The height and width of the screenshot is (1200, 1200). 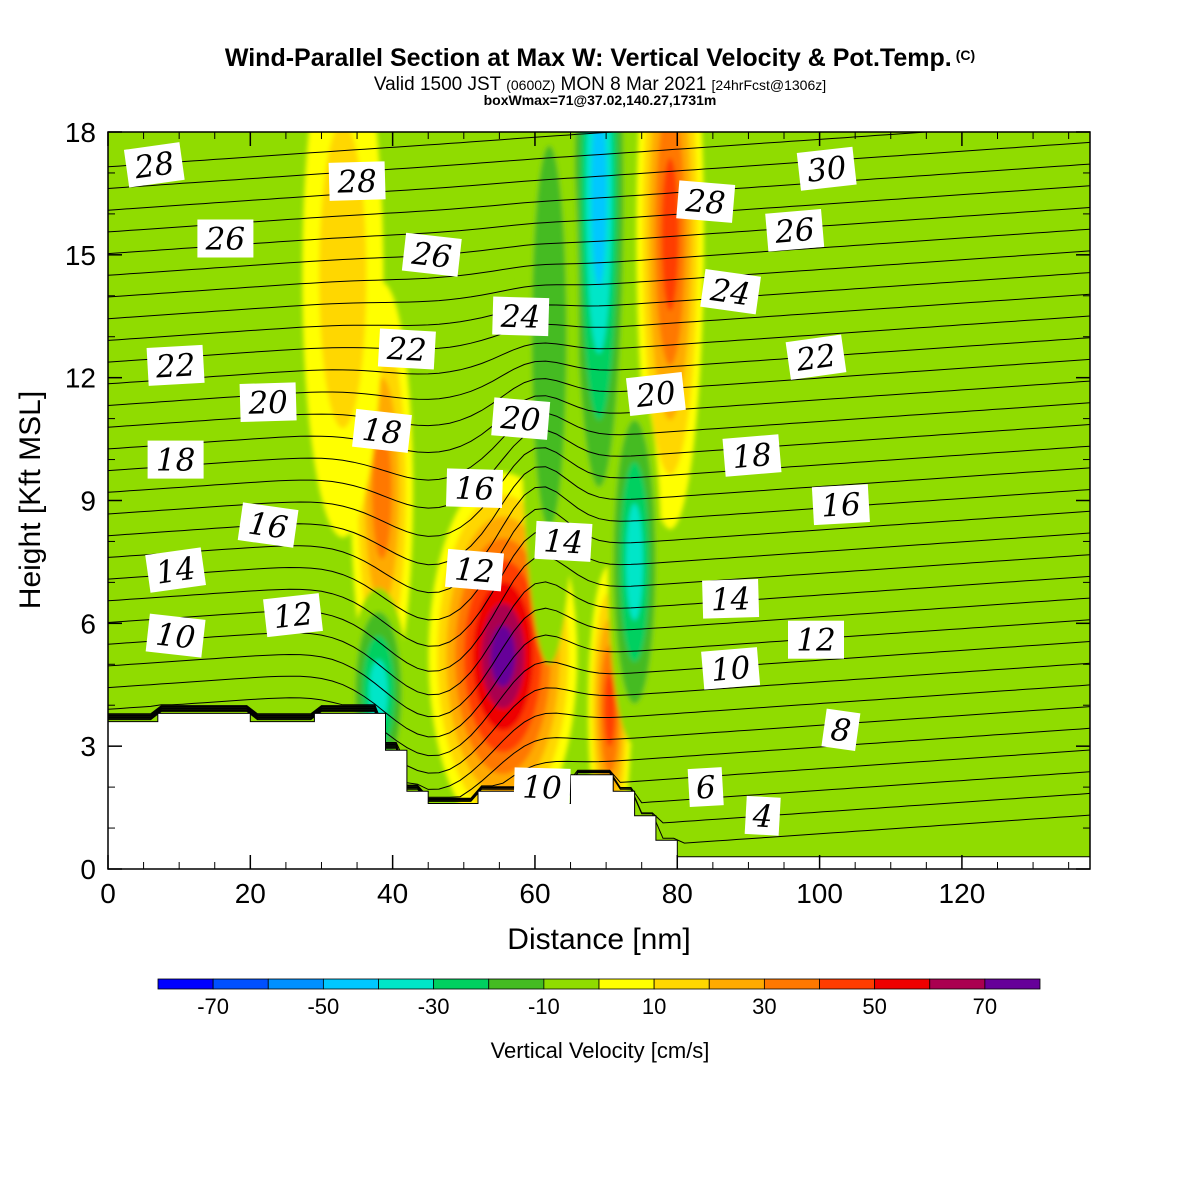 I want to click on subtitle-utc: (0600Z), so click(x=531, y=85).